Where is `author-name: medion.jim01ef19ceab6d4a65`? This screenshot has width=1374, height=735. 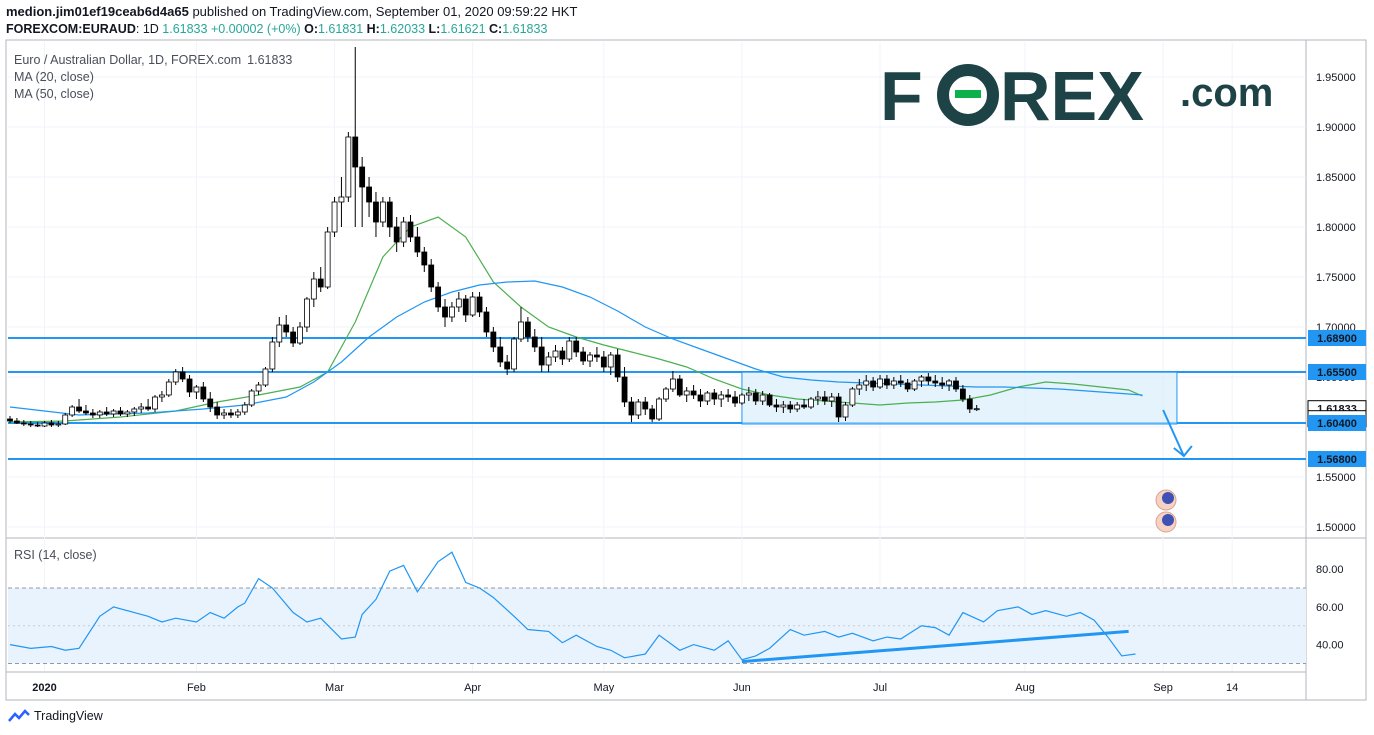 author-name: medion.jim01ef19ceab6d4a65 is located at coordinates (97, 11).